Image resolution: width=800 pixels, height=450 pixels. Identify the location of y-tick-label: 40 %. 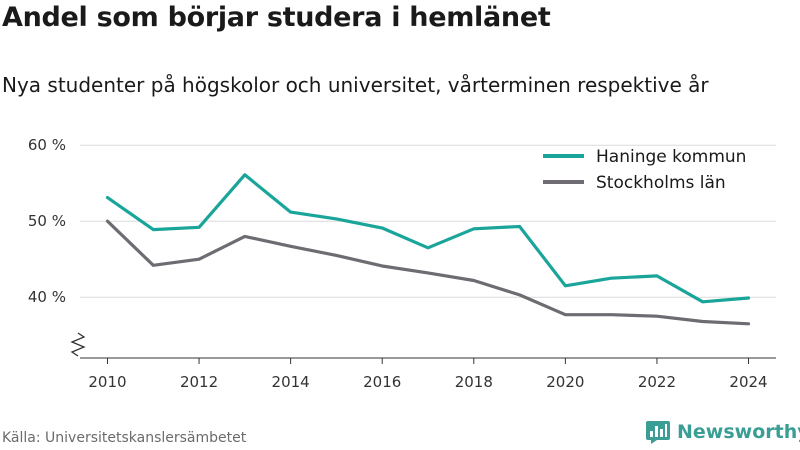
(47, 297).